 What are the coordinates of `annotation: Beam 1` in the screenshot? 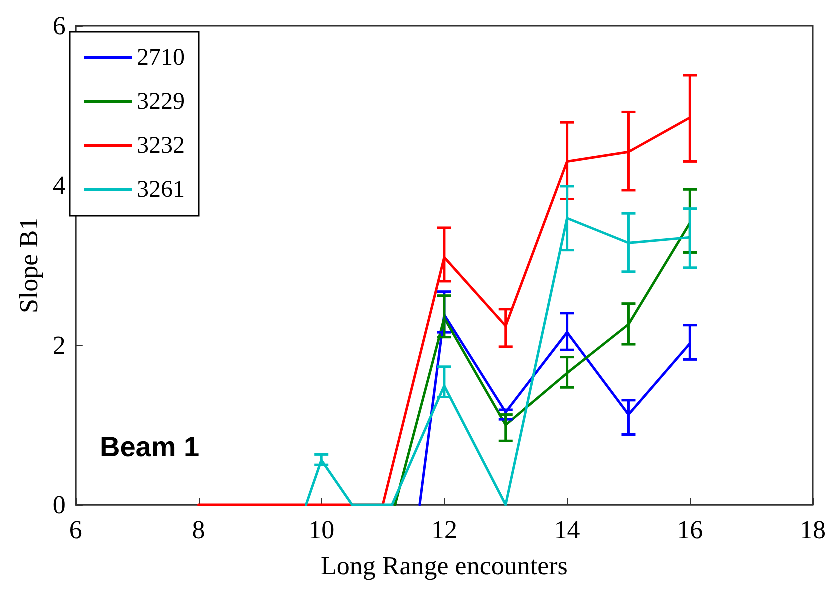 It's located at (150, 447).